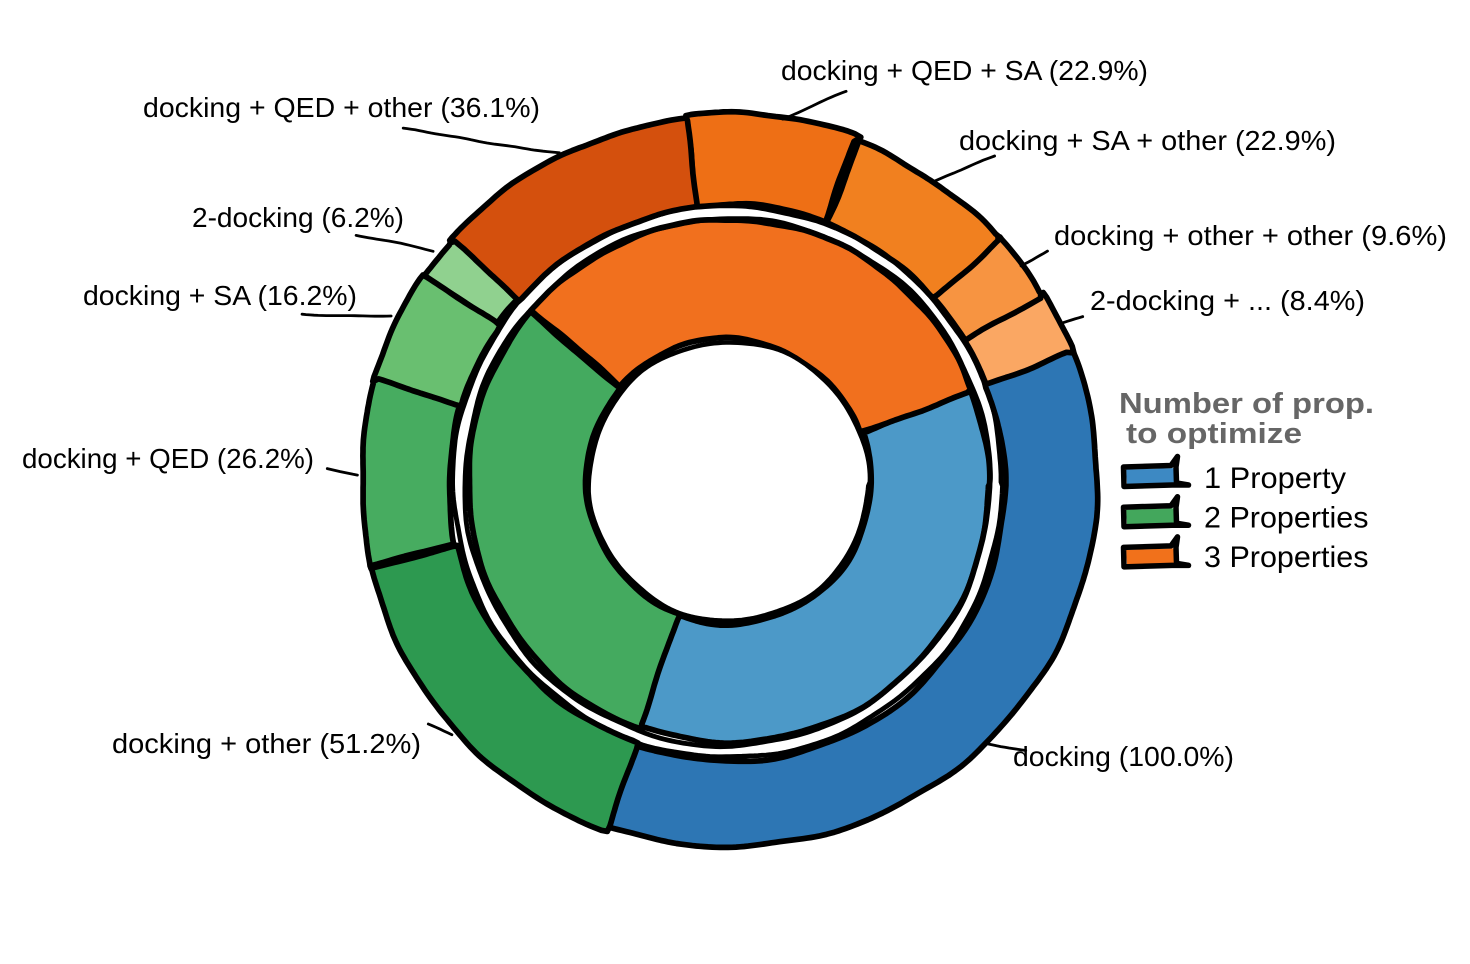 The image size is (1470, 964). I want to click on svg-text: to optimize, so click(1214, 434).